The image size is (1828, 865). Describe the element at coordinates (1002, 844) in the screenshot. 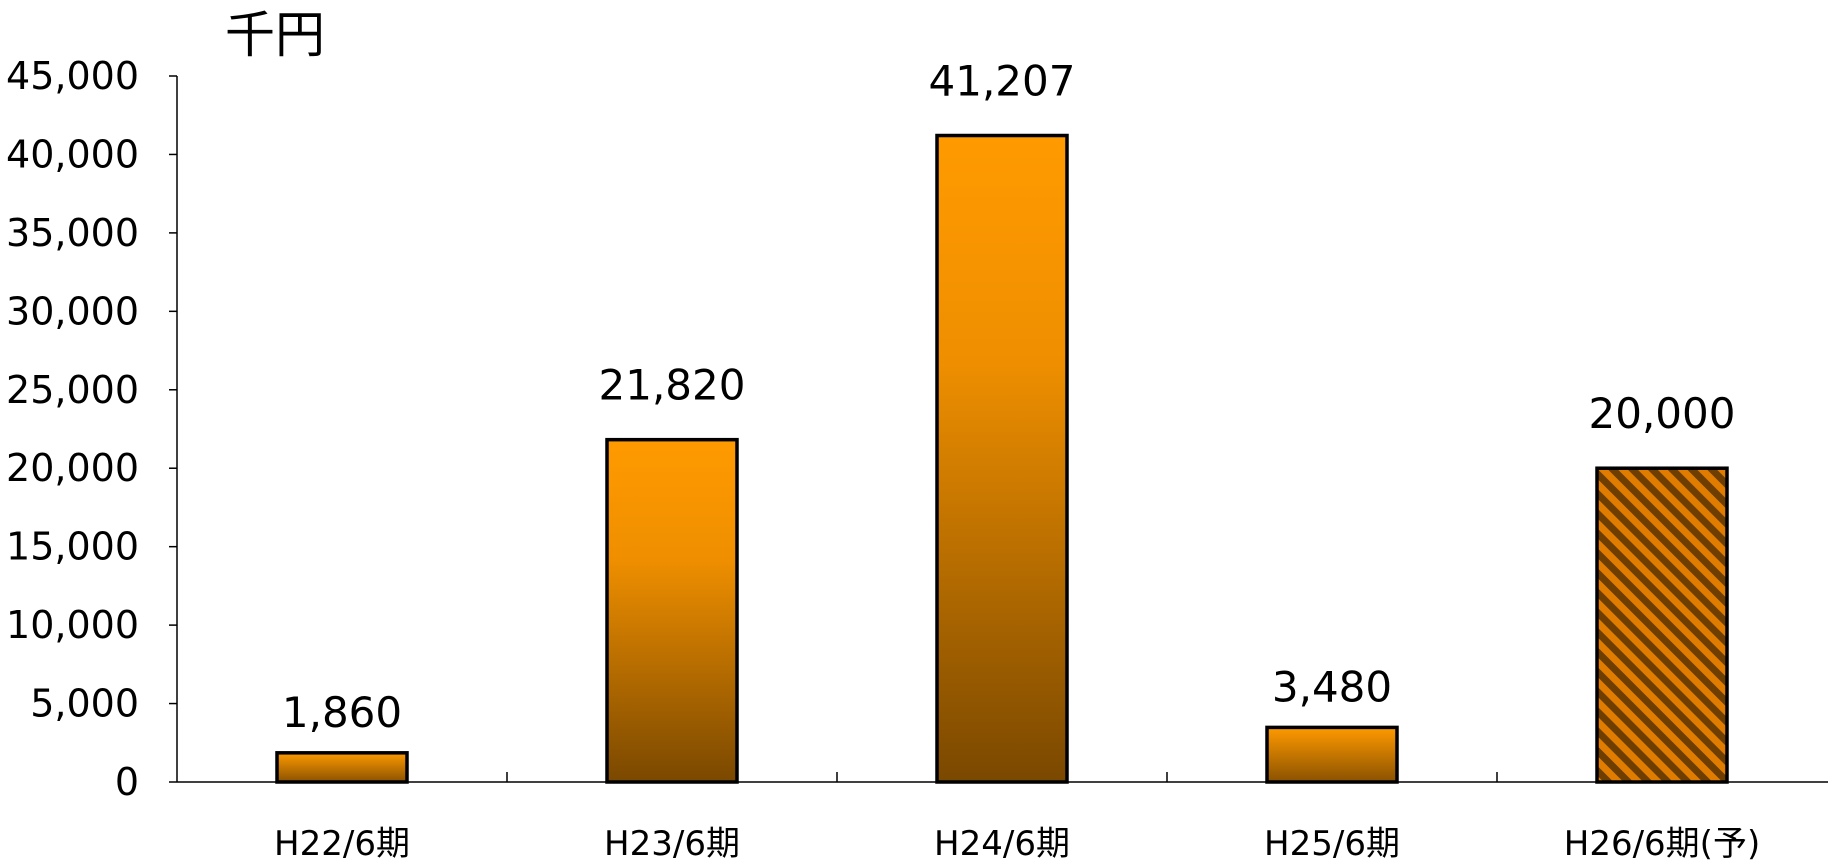

I see `x-tick-label: H24/6期` at that location.